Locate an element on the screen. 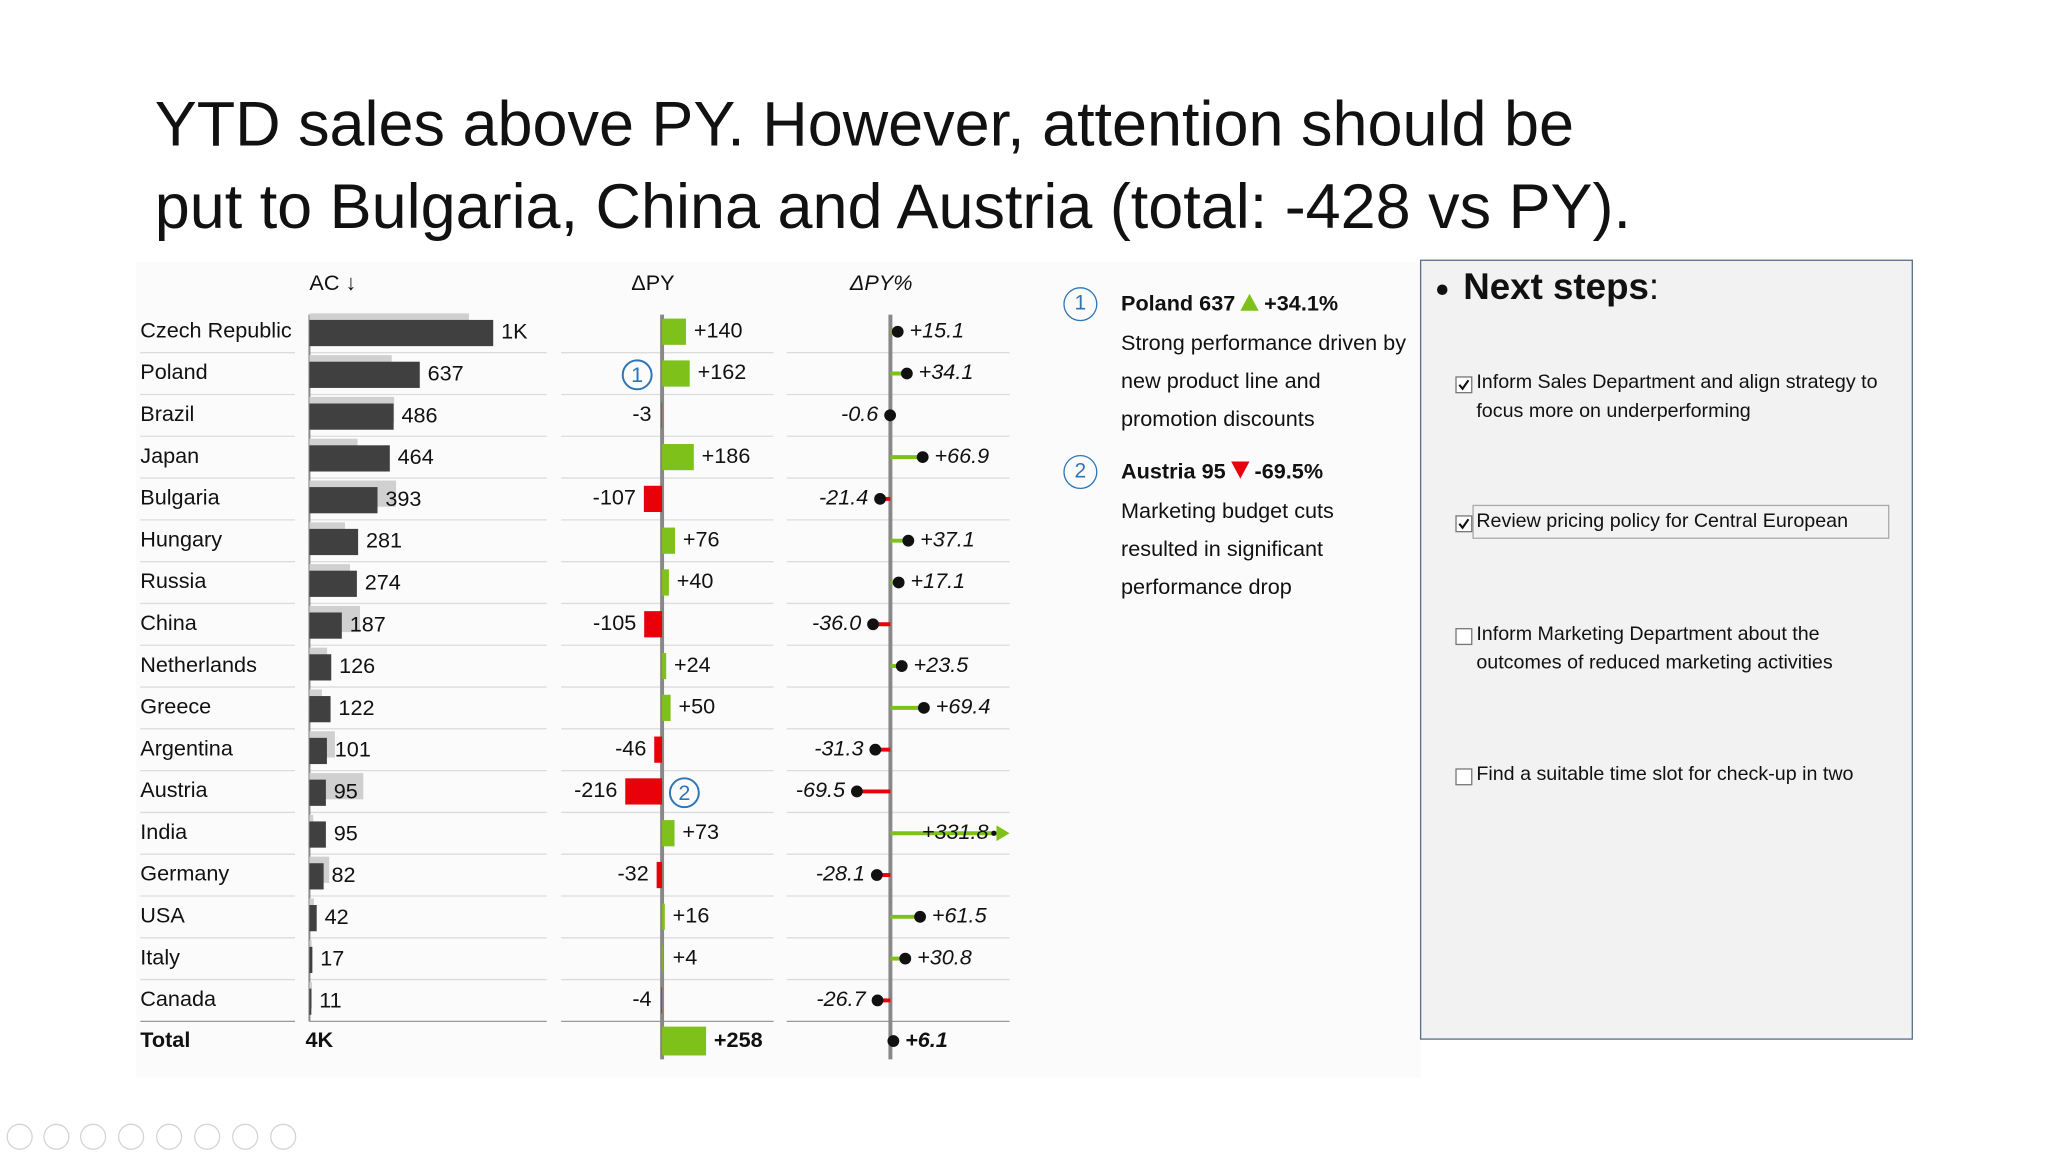 The height and width of the screenshot is (1153, 2048). heading-text: Next steps is located at coordinates (1556, 286).